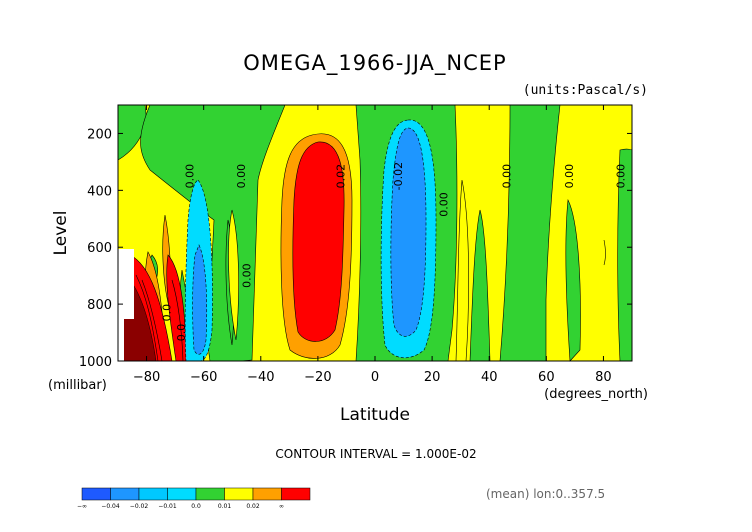  Describe the element at coordinates (99, 305) in the screenshot. I see `y-tick-label: 800` at that location.